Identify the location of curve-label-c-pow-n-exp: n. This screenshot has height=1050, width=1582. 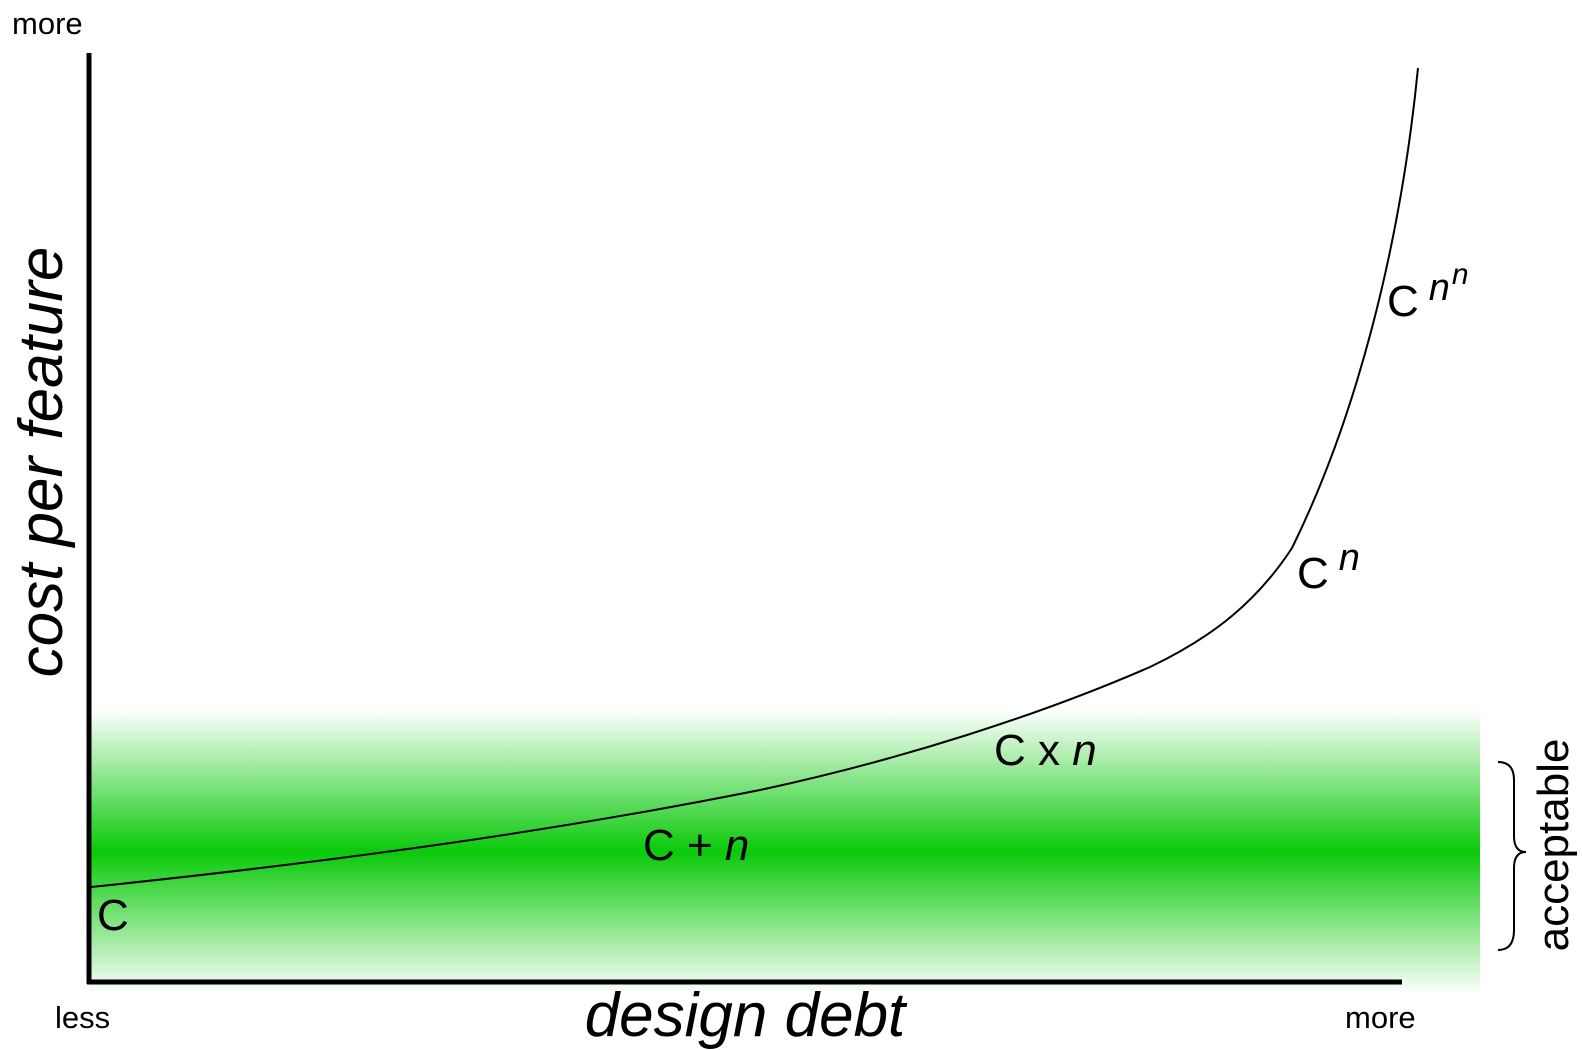
(1349, 558).